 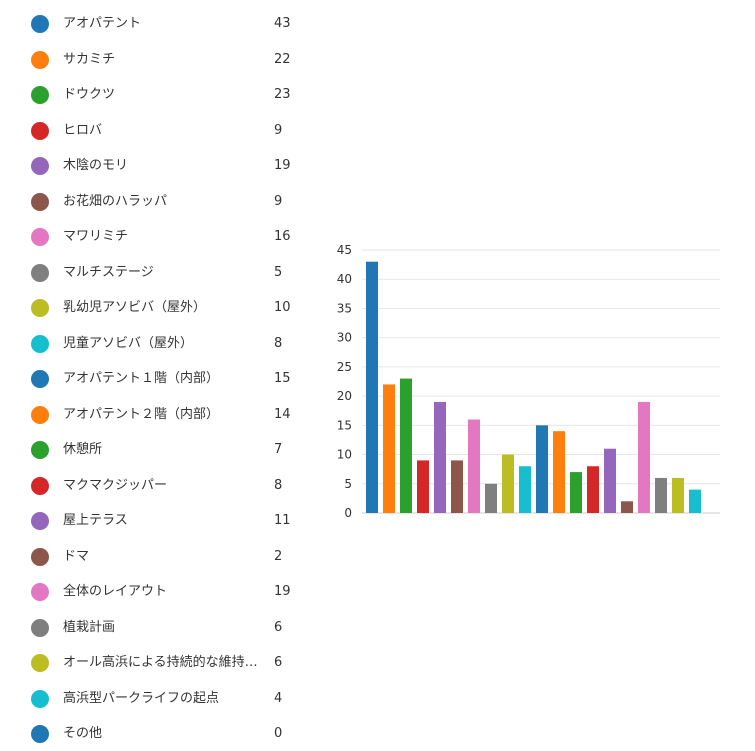 What do you see at coordinates (282, 378) in the screenshot?
I see `legend-value: 15` at bounding box center [282, 378].